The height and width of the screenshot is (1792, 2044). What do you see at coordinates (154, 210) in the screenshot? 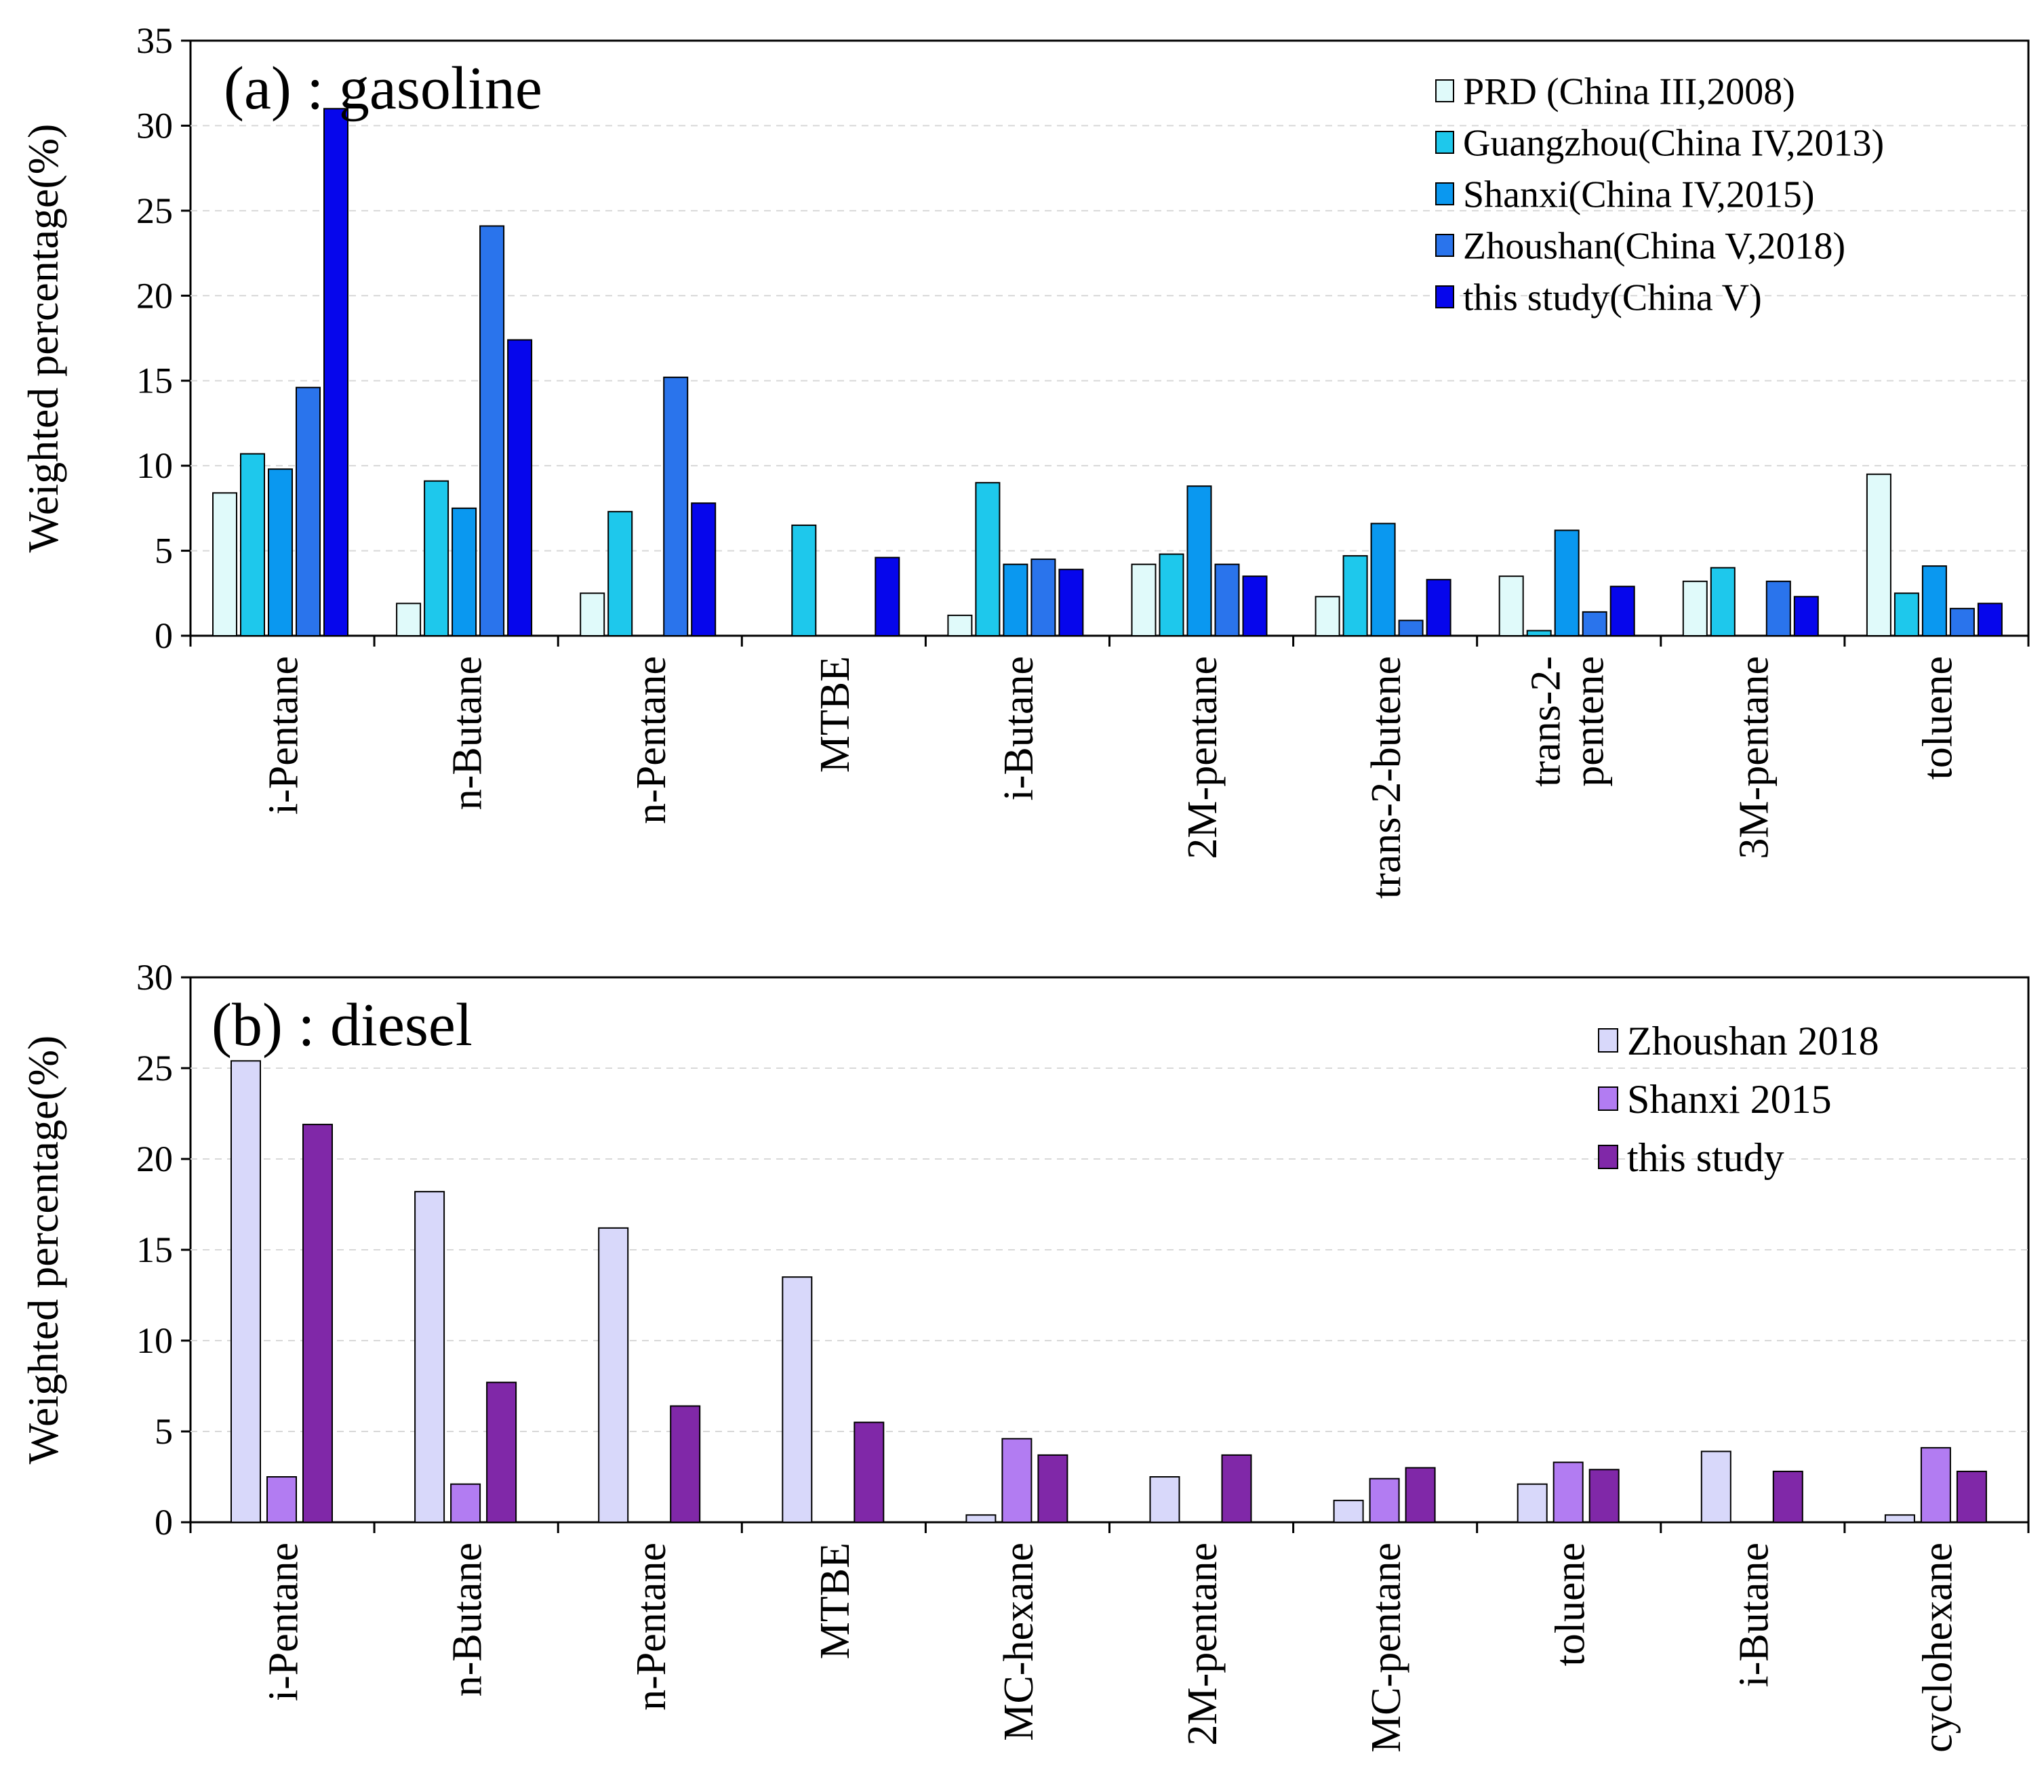
I see `y-tick-label: 25` at bounding box center [154, 210].